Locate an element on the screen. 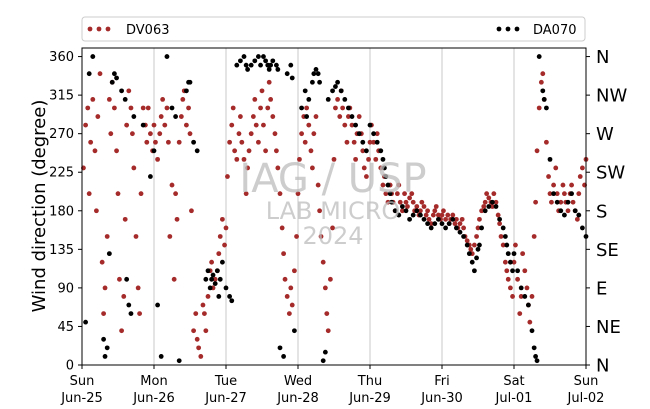 The width and height of the screenshot is (650, 409). x-tick-day: Sun is located at coordinates (586, 381).